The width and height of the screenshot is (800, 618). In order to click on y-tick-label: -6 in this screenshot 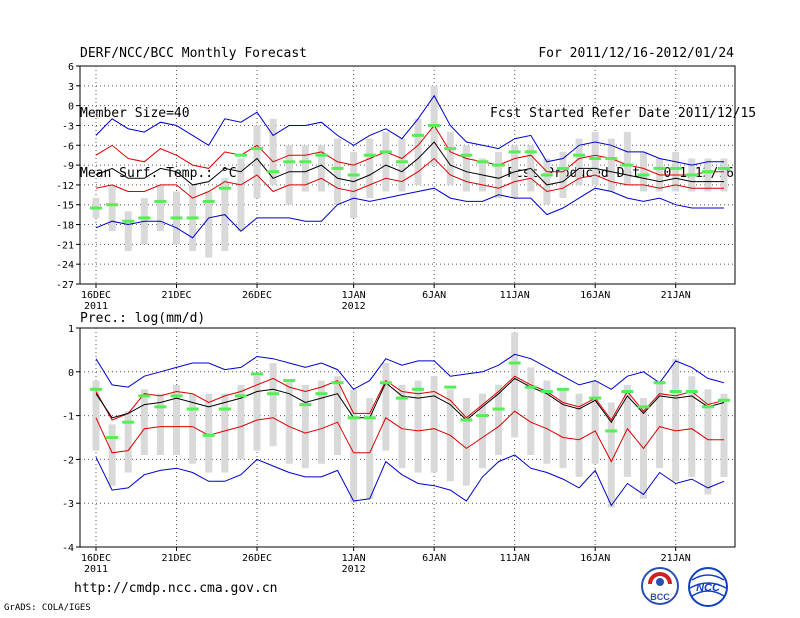, I will do `click(68, 146)`.